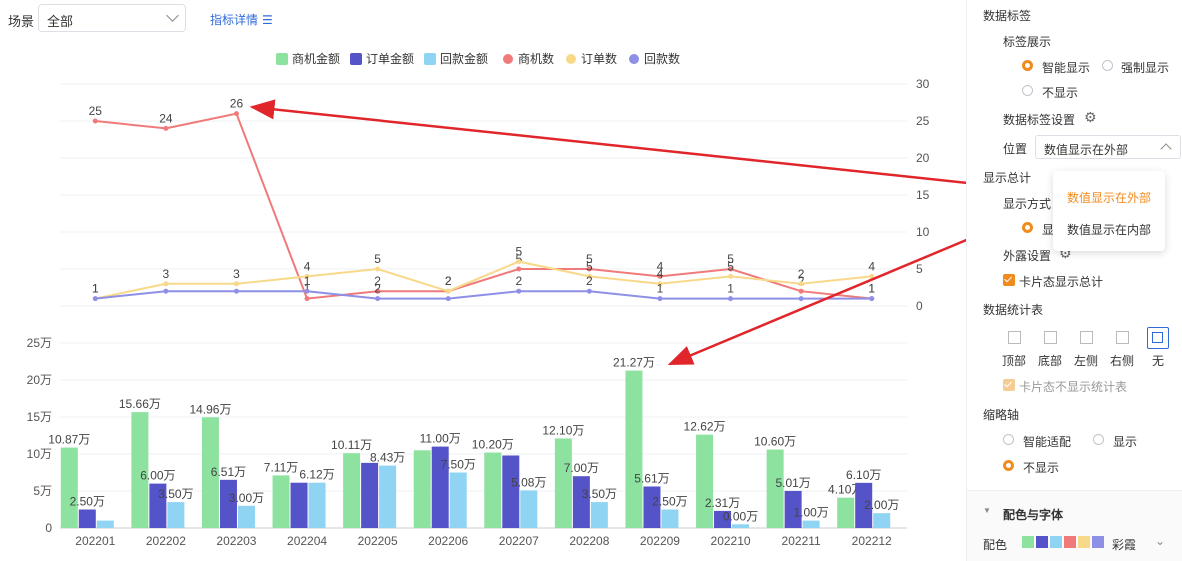 This screenshot has height=561, width=1182. I want to click on x-tick-label: 202203, so click(236, 541).